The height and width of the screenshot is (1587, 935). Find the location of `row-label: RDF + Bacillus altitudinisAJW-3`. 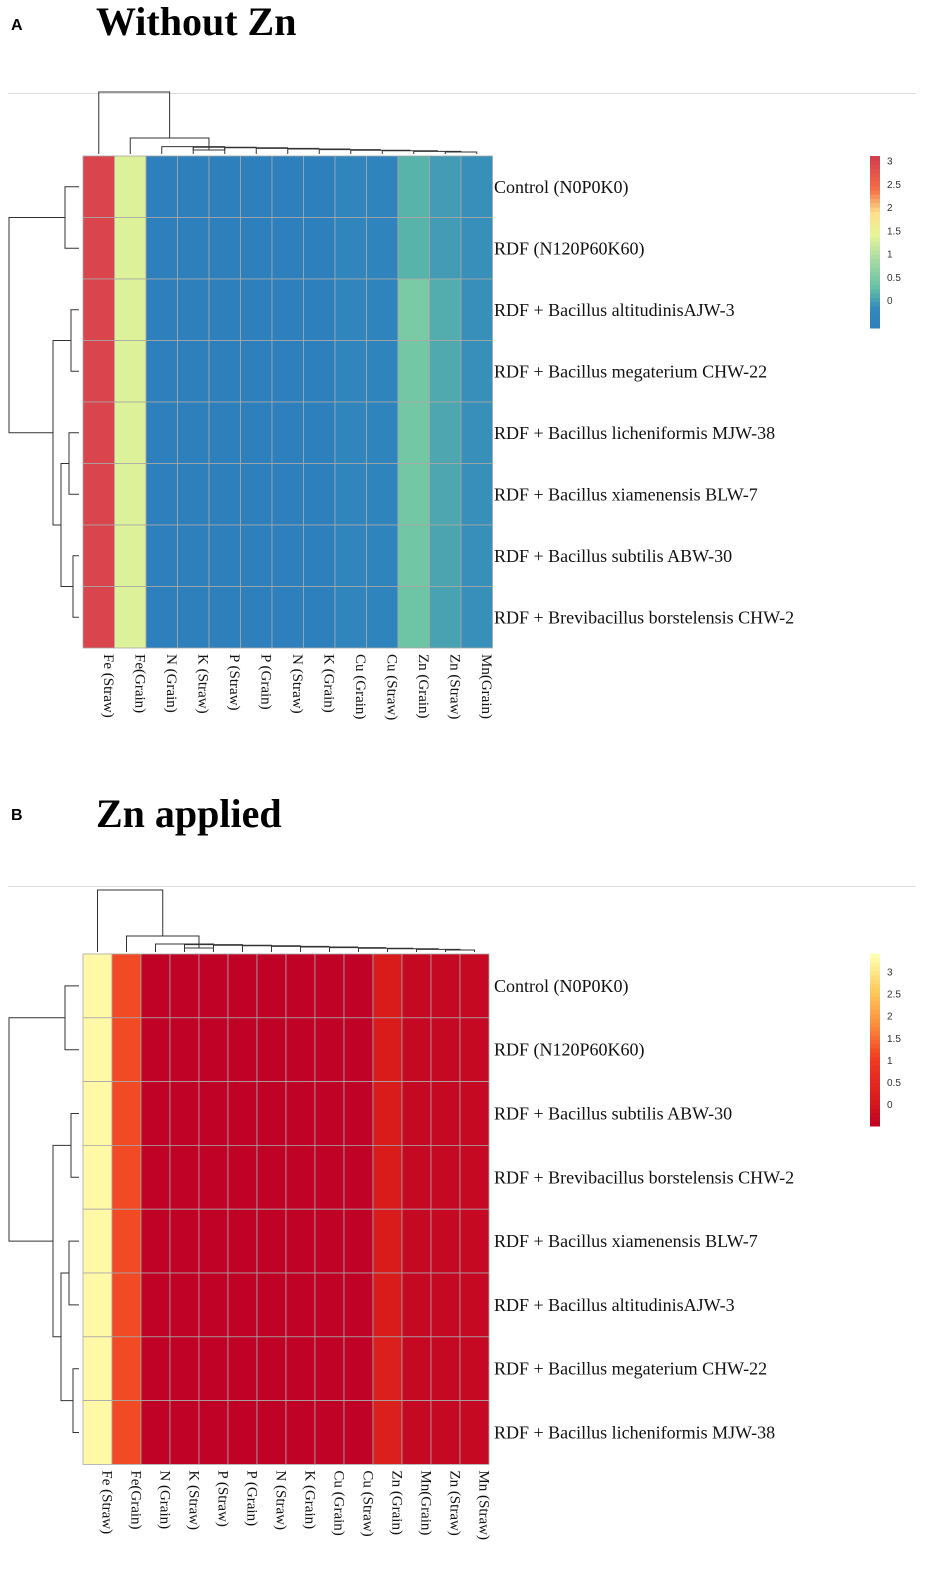

row-label: RDF + Bacillus altitudinisAJW-3 is located at coordinates (614, 1305).